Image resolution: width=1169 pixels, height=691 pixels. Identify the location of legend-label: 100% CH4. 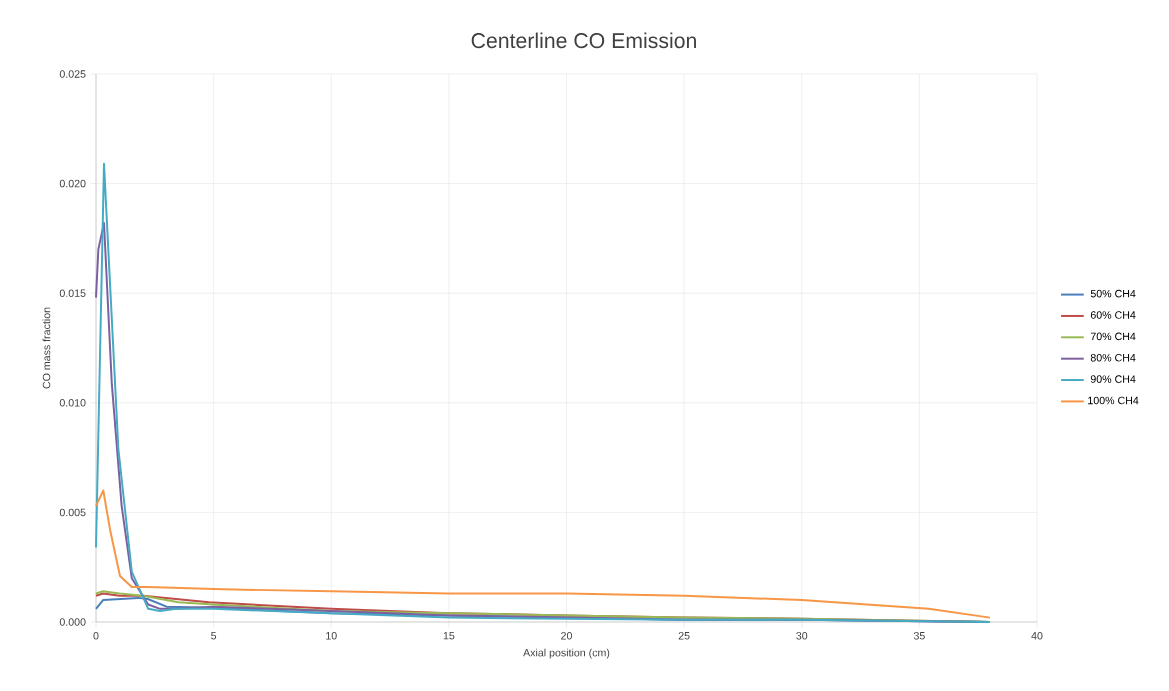
(1113, 400).